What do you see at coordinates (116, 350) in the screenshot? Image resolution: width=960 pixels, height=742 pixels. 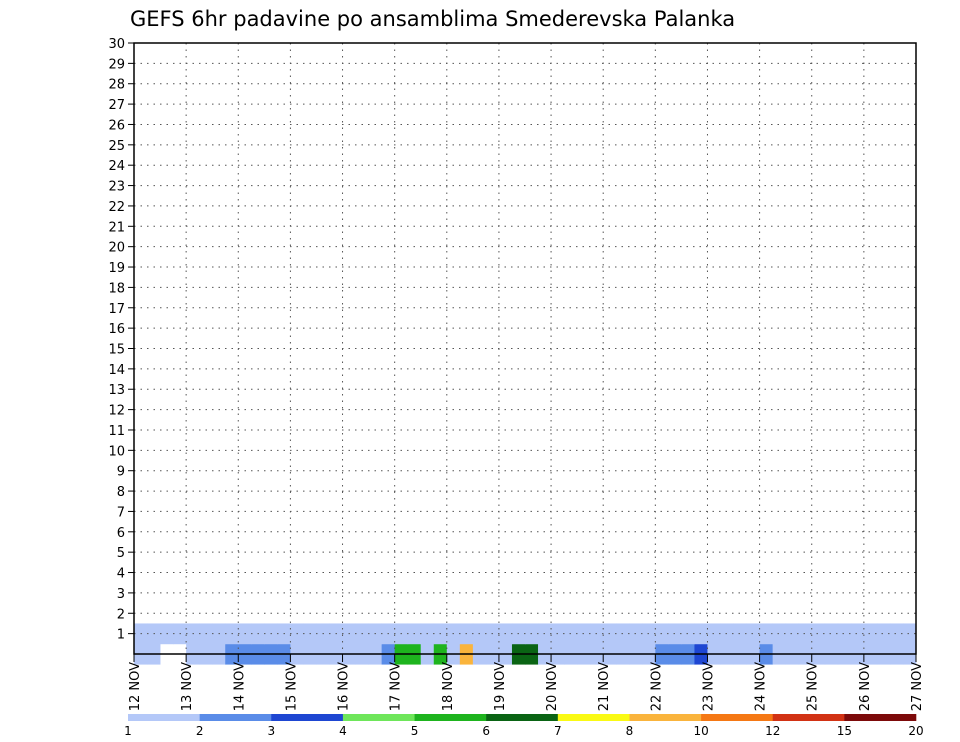 I see `y-tick-label: 15` at bounding box center [116, 350].